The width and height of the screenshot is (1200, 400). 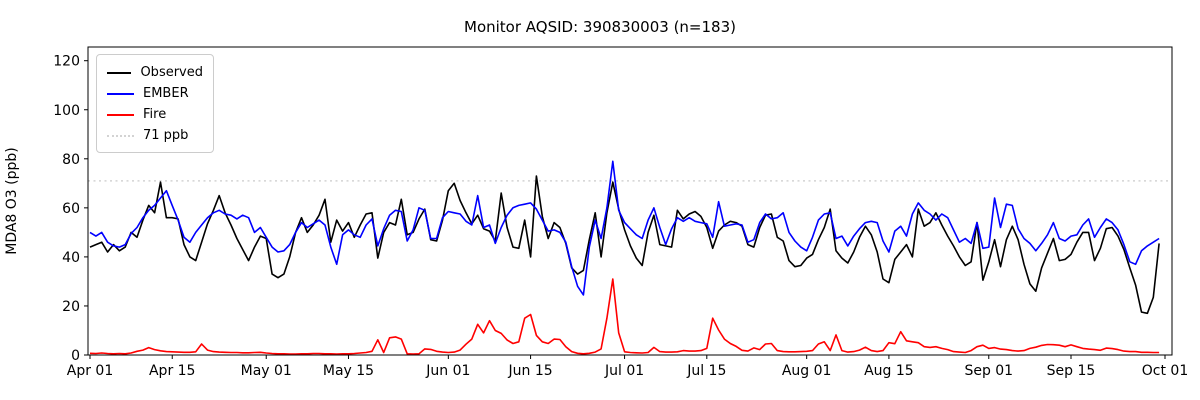 What do you see at coordinates (706, 371) in the screenshot?
I see `x-tick-label: Jul 15` at bounding box center [706, 371].